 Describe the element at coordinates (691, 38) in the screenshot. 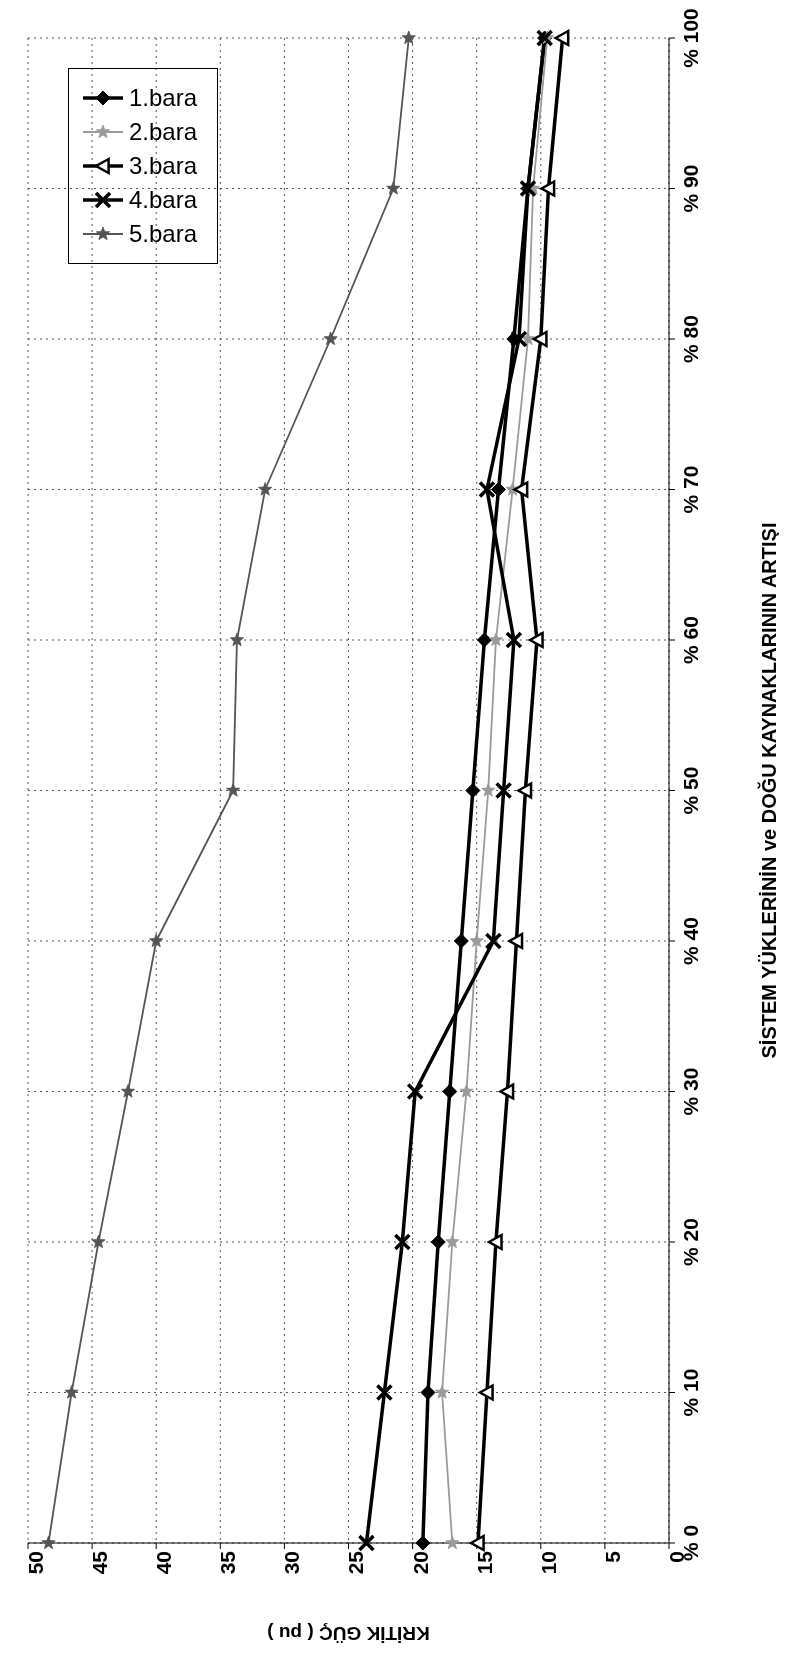

I see `y-tick-label: % 100` at that location.